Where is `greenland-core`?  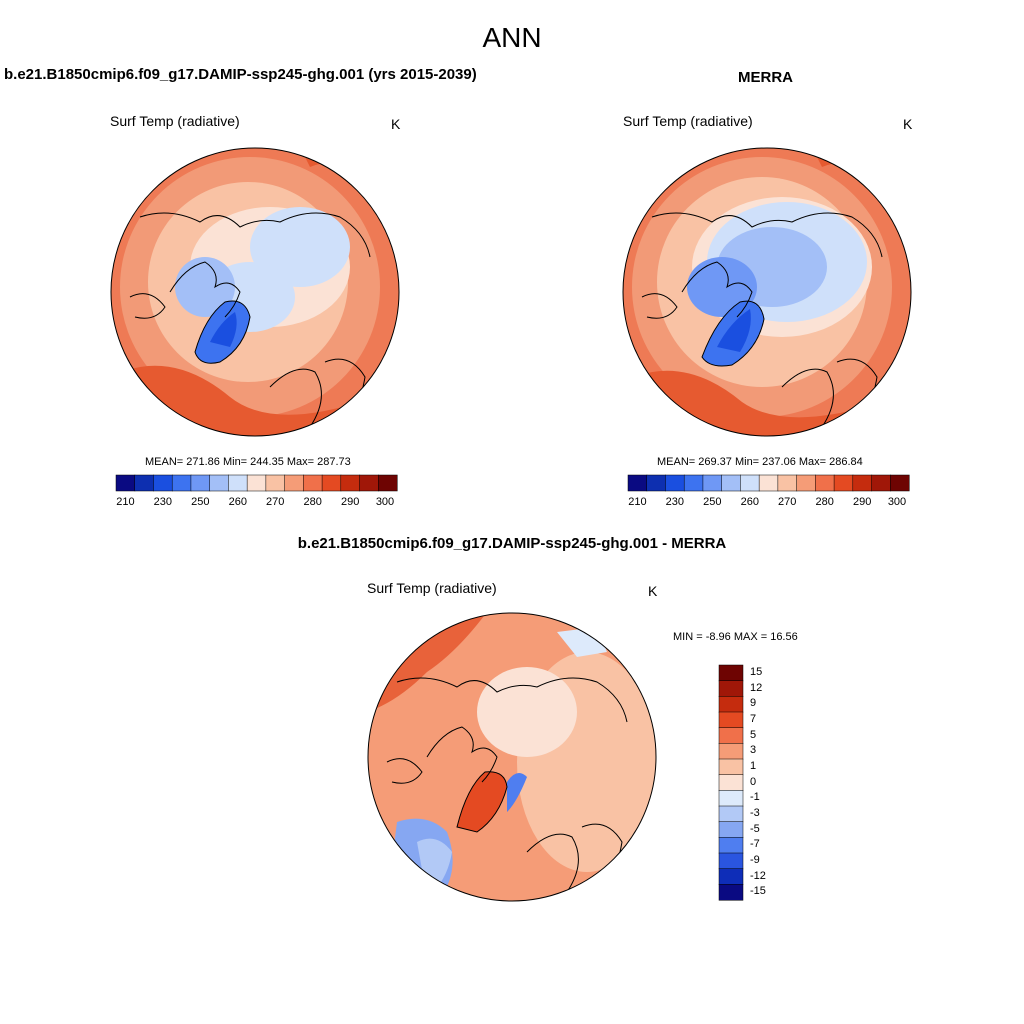
greenland-core is located at coordinates (734, 330).